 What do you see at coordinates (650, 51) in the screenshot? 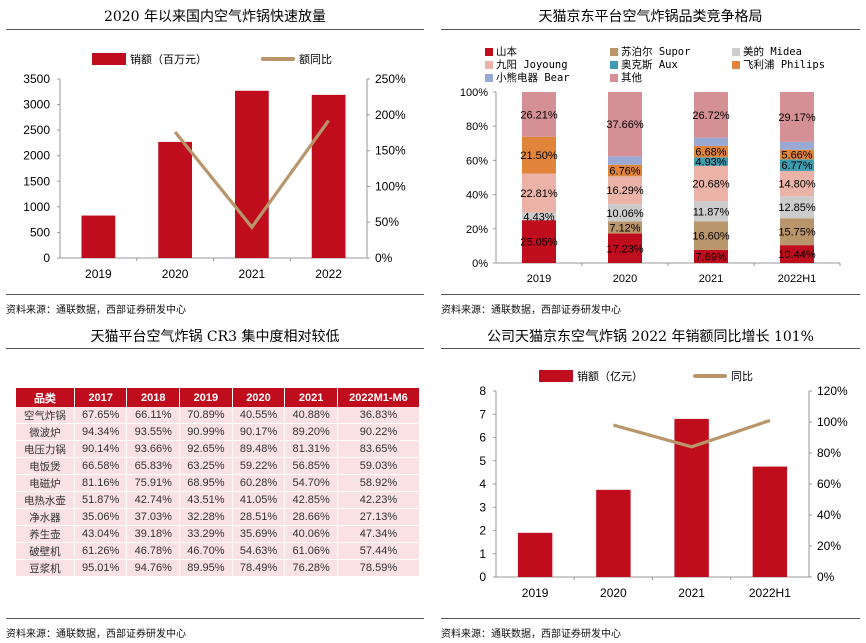
I see `legend-item: 苏泊尔 Supor` at bounding box center [650, 51].